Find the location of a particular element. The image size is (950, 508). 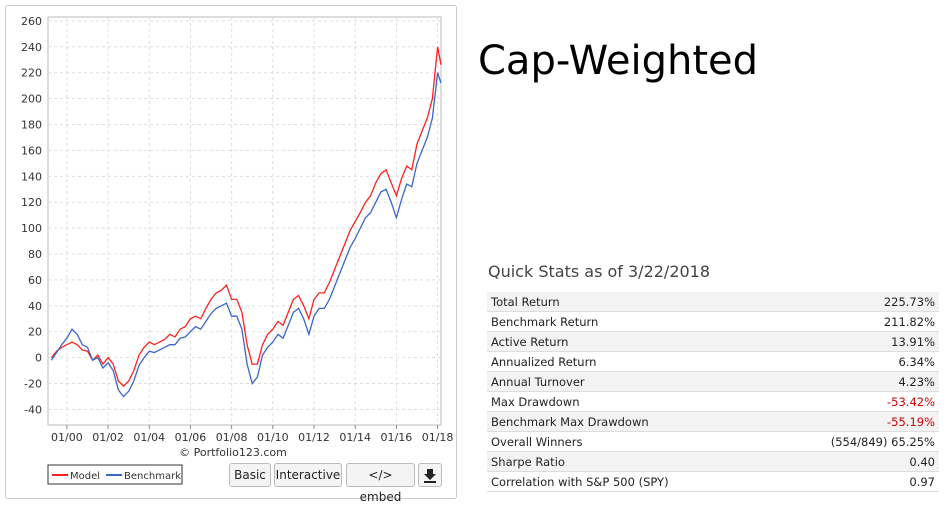

x-tick-label: 01/06 is located at coordinates (191, 437).